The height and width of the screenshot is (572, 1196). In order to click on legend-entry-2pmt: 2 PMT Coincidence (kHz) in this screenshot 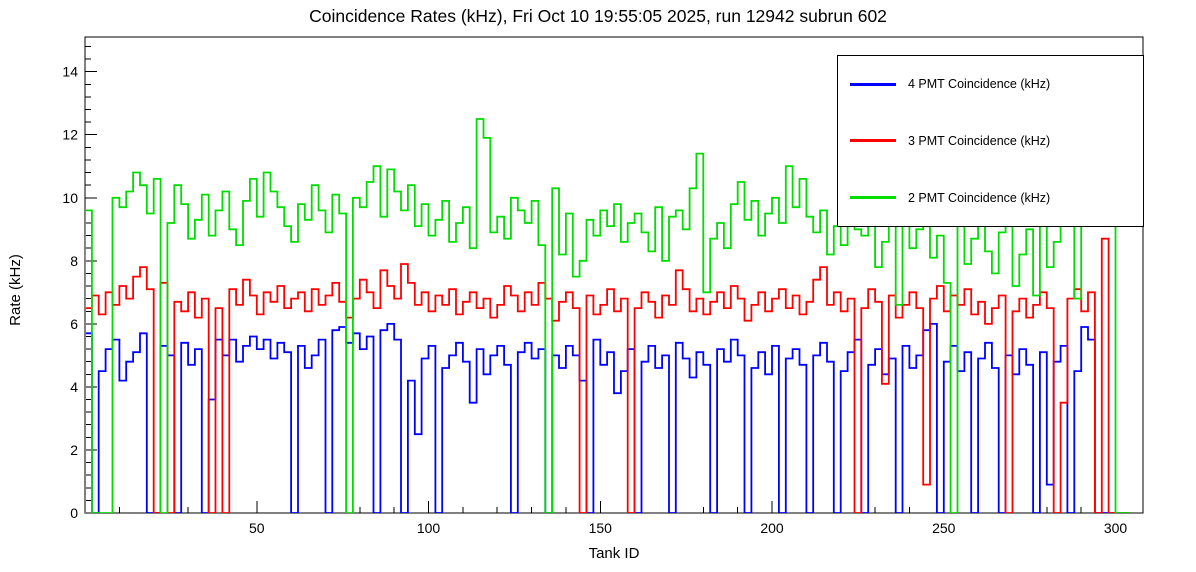, I will do `click(990, 198)`.